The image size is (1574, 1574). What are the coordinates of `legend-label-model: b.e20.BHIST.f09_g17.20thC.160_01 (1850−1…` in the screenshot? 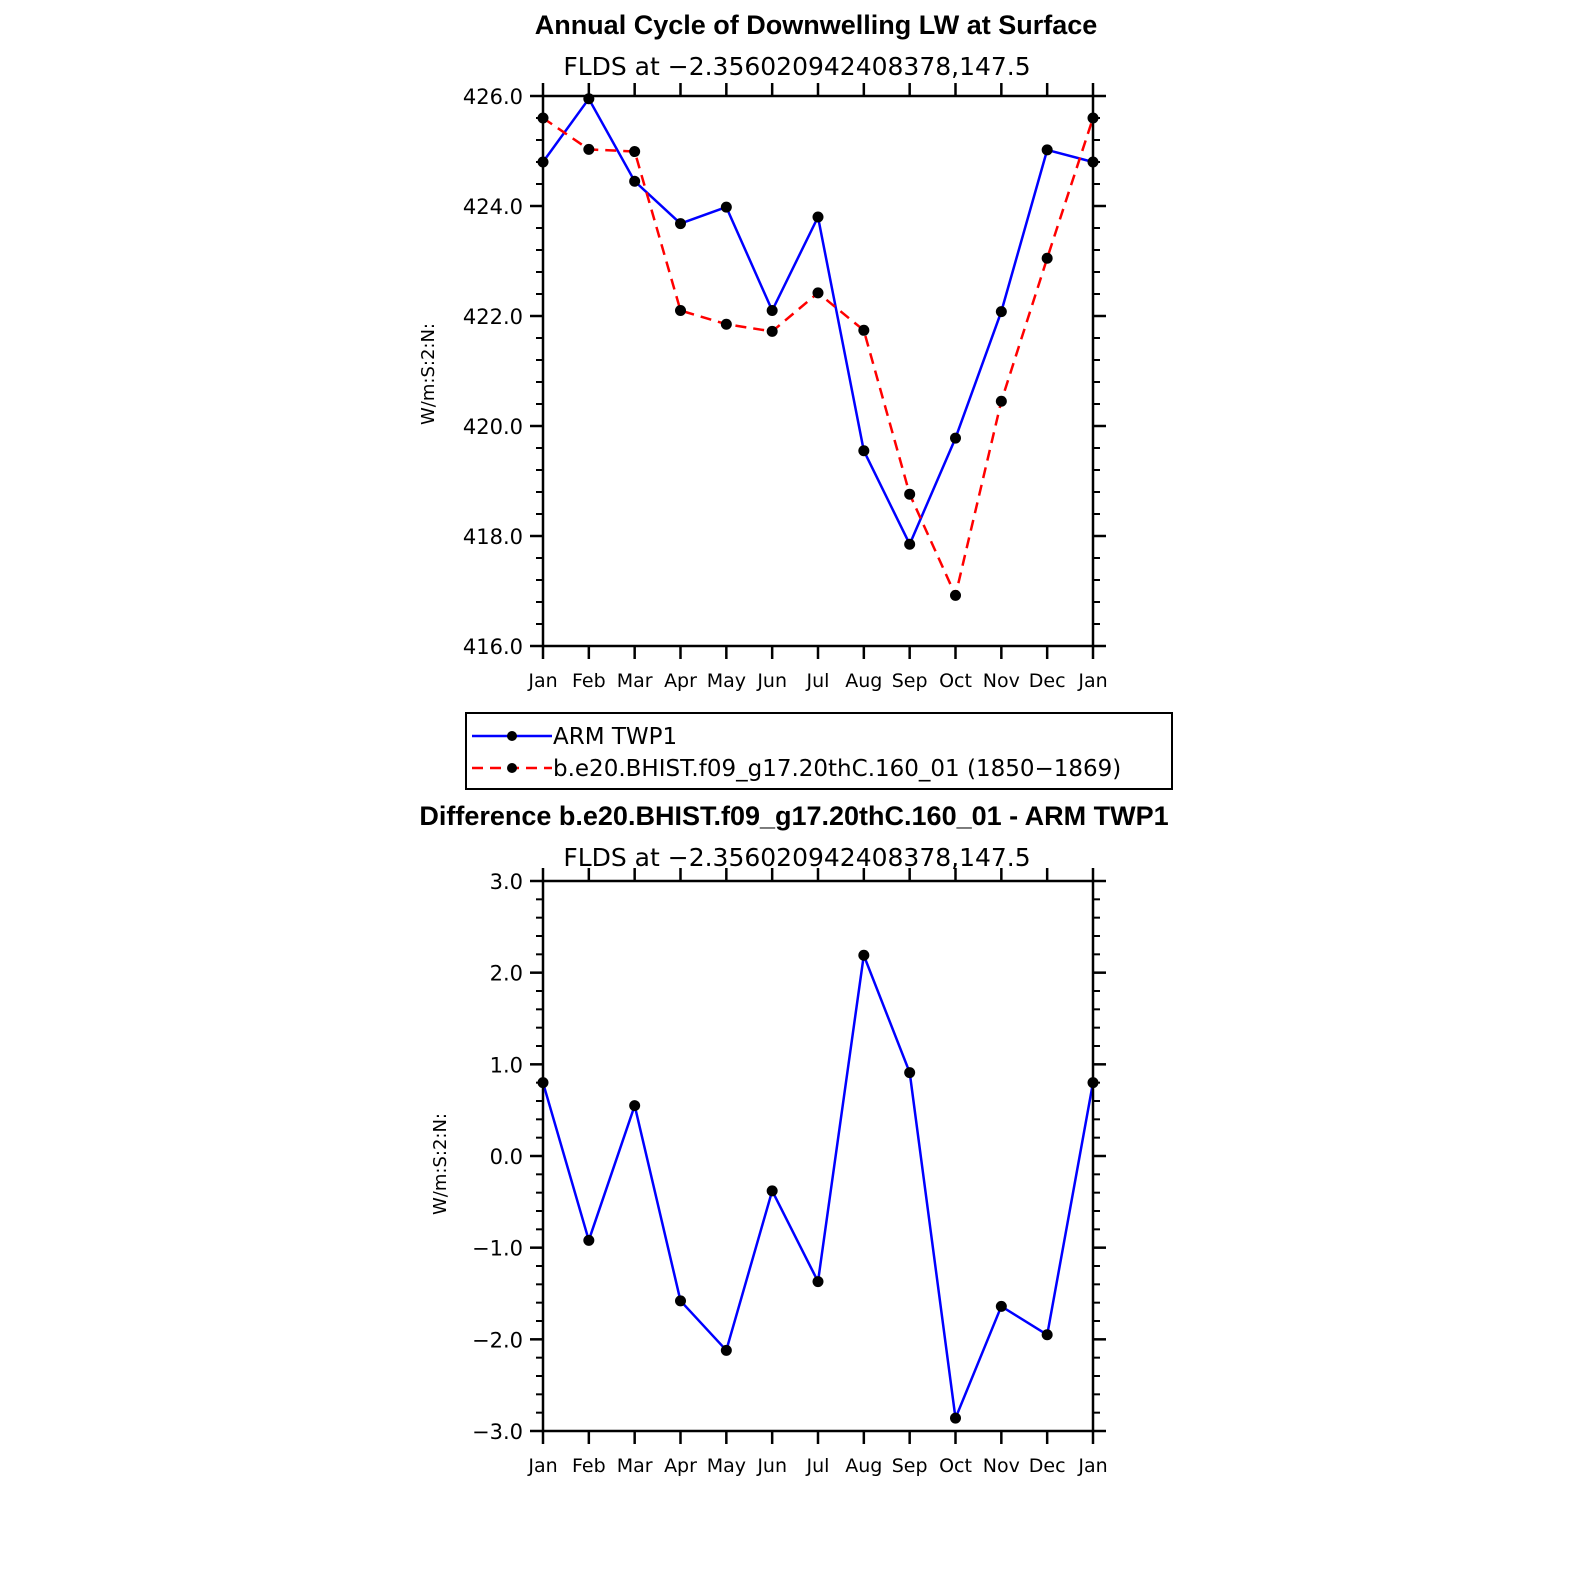 It's located at (837, 769).